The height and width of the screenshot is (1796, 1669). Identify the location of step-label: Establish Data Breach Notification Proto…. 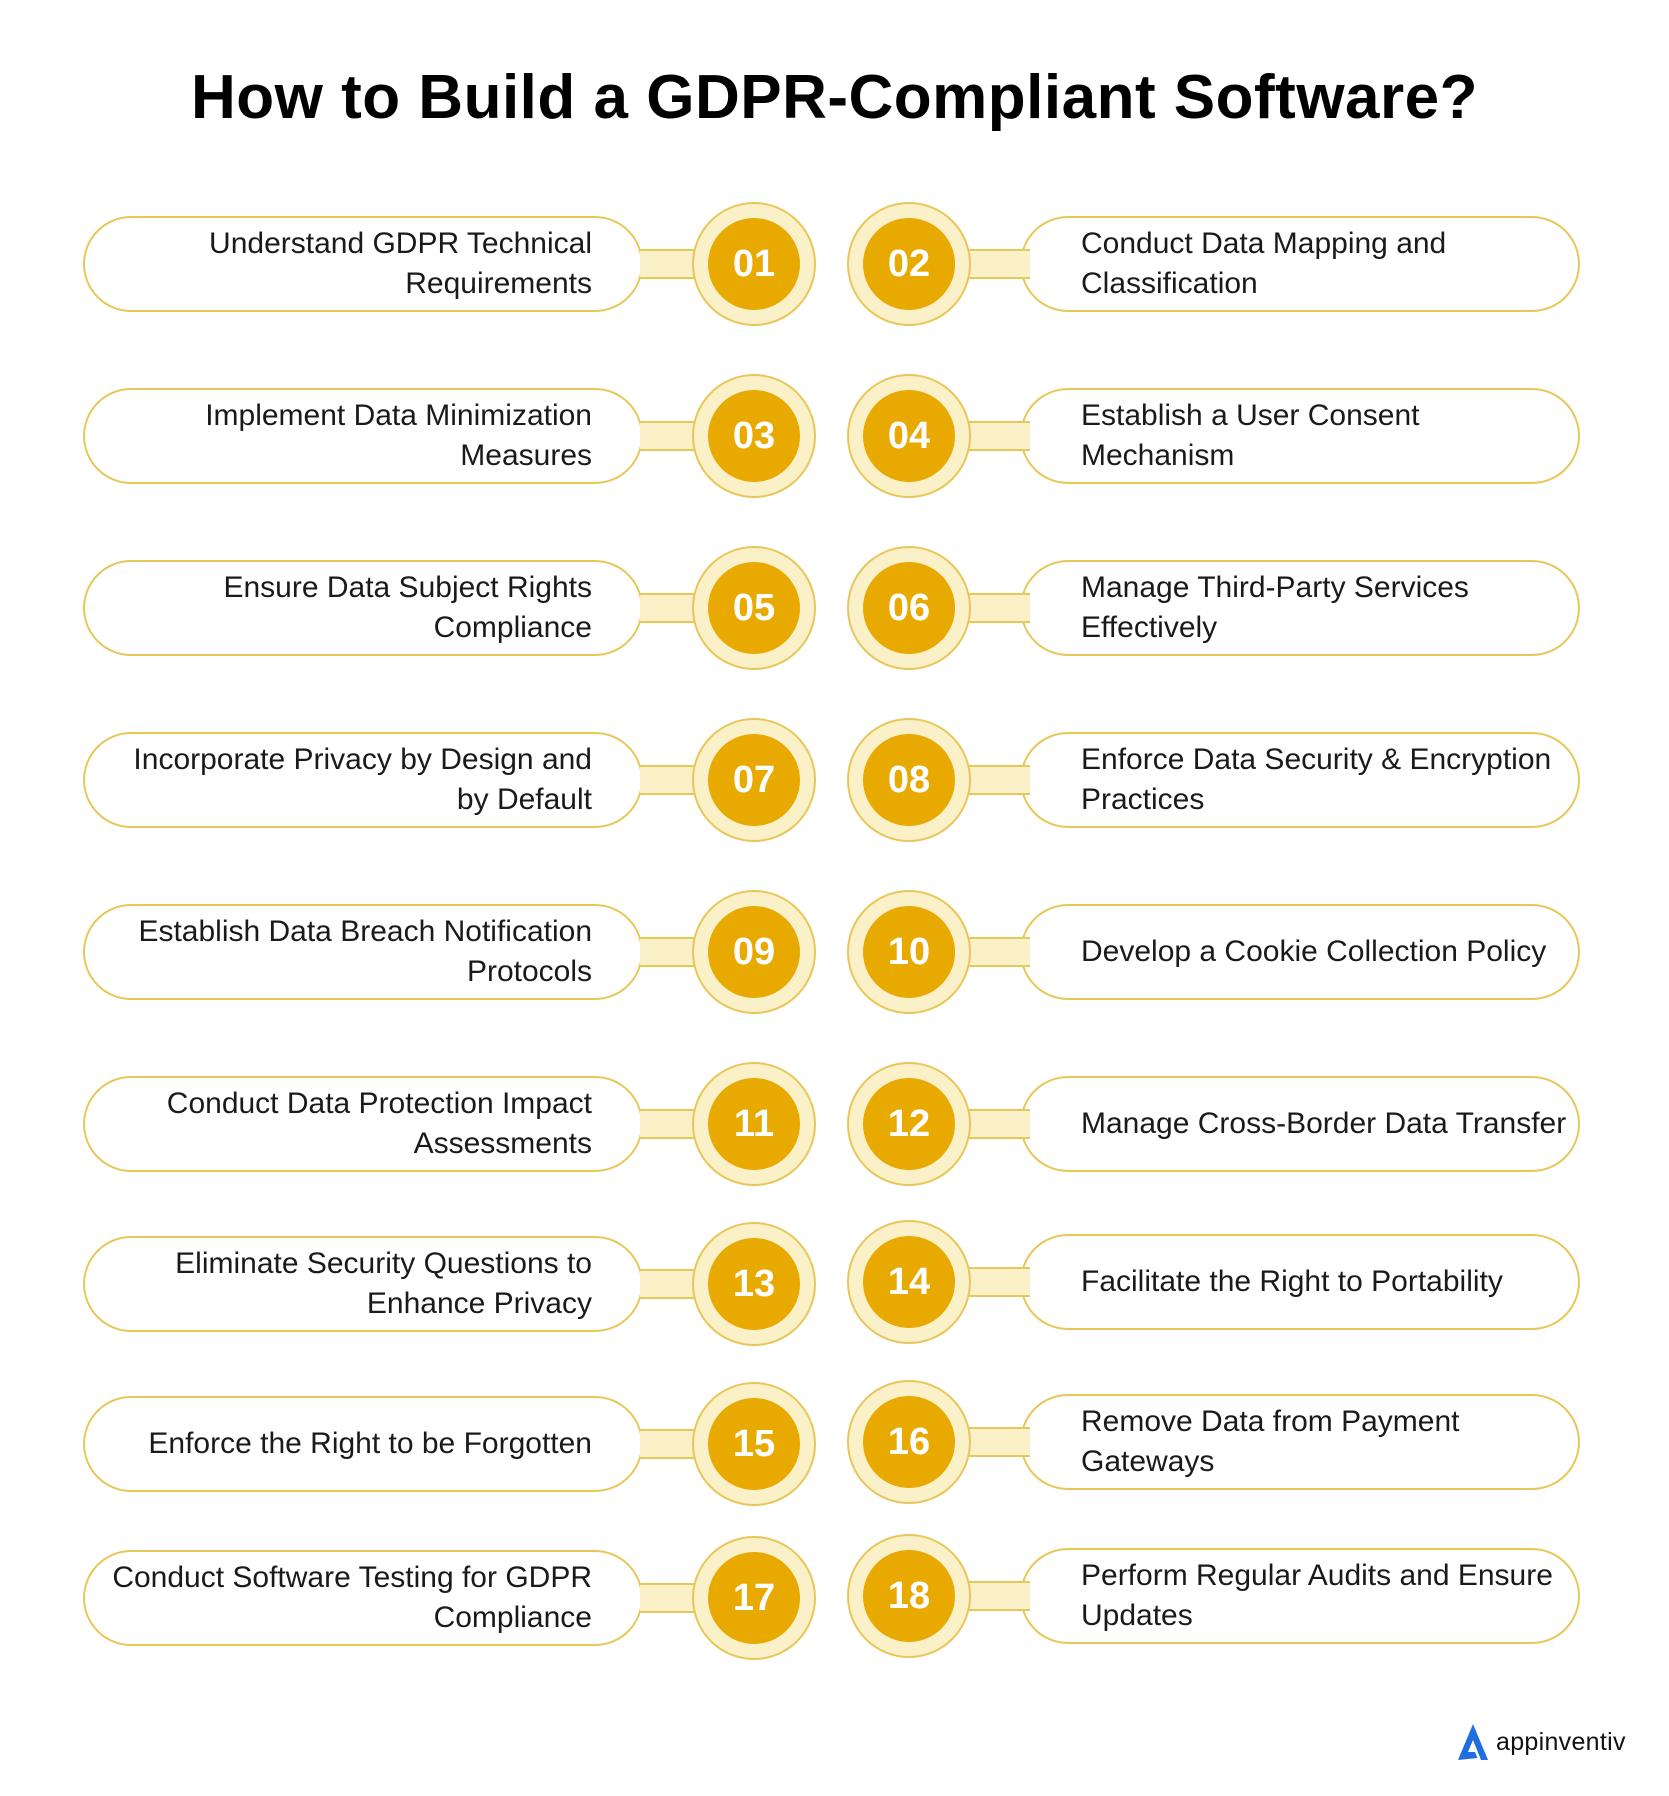
(365, 951).